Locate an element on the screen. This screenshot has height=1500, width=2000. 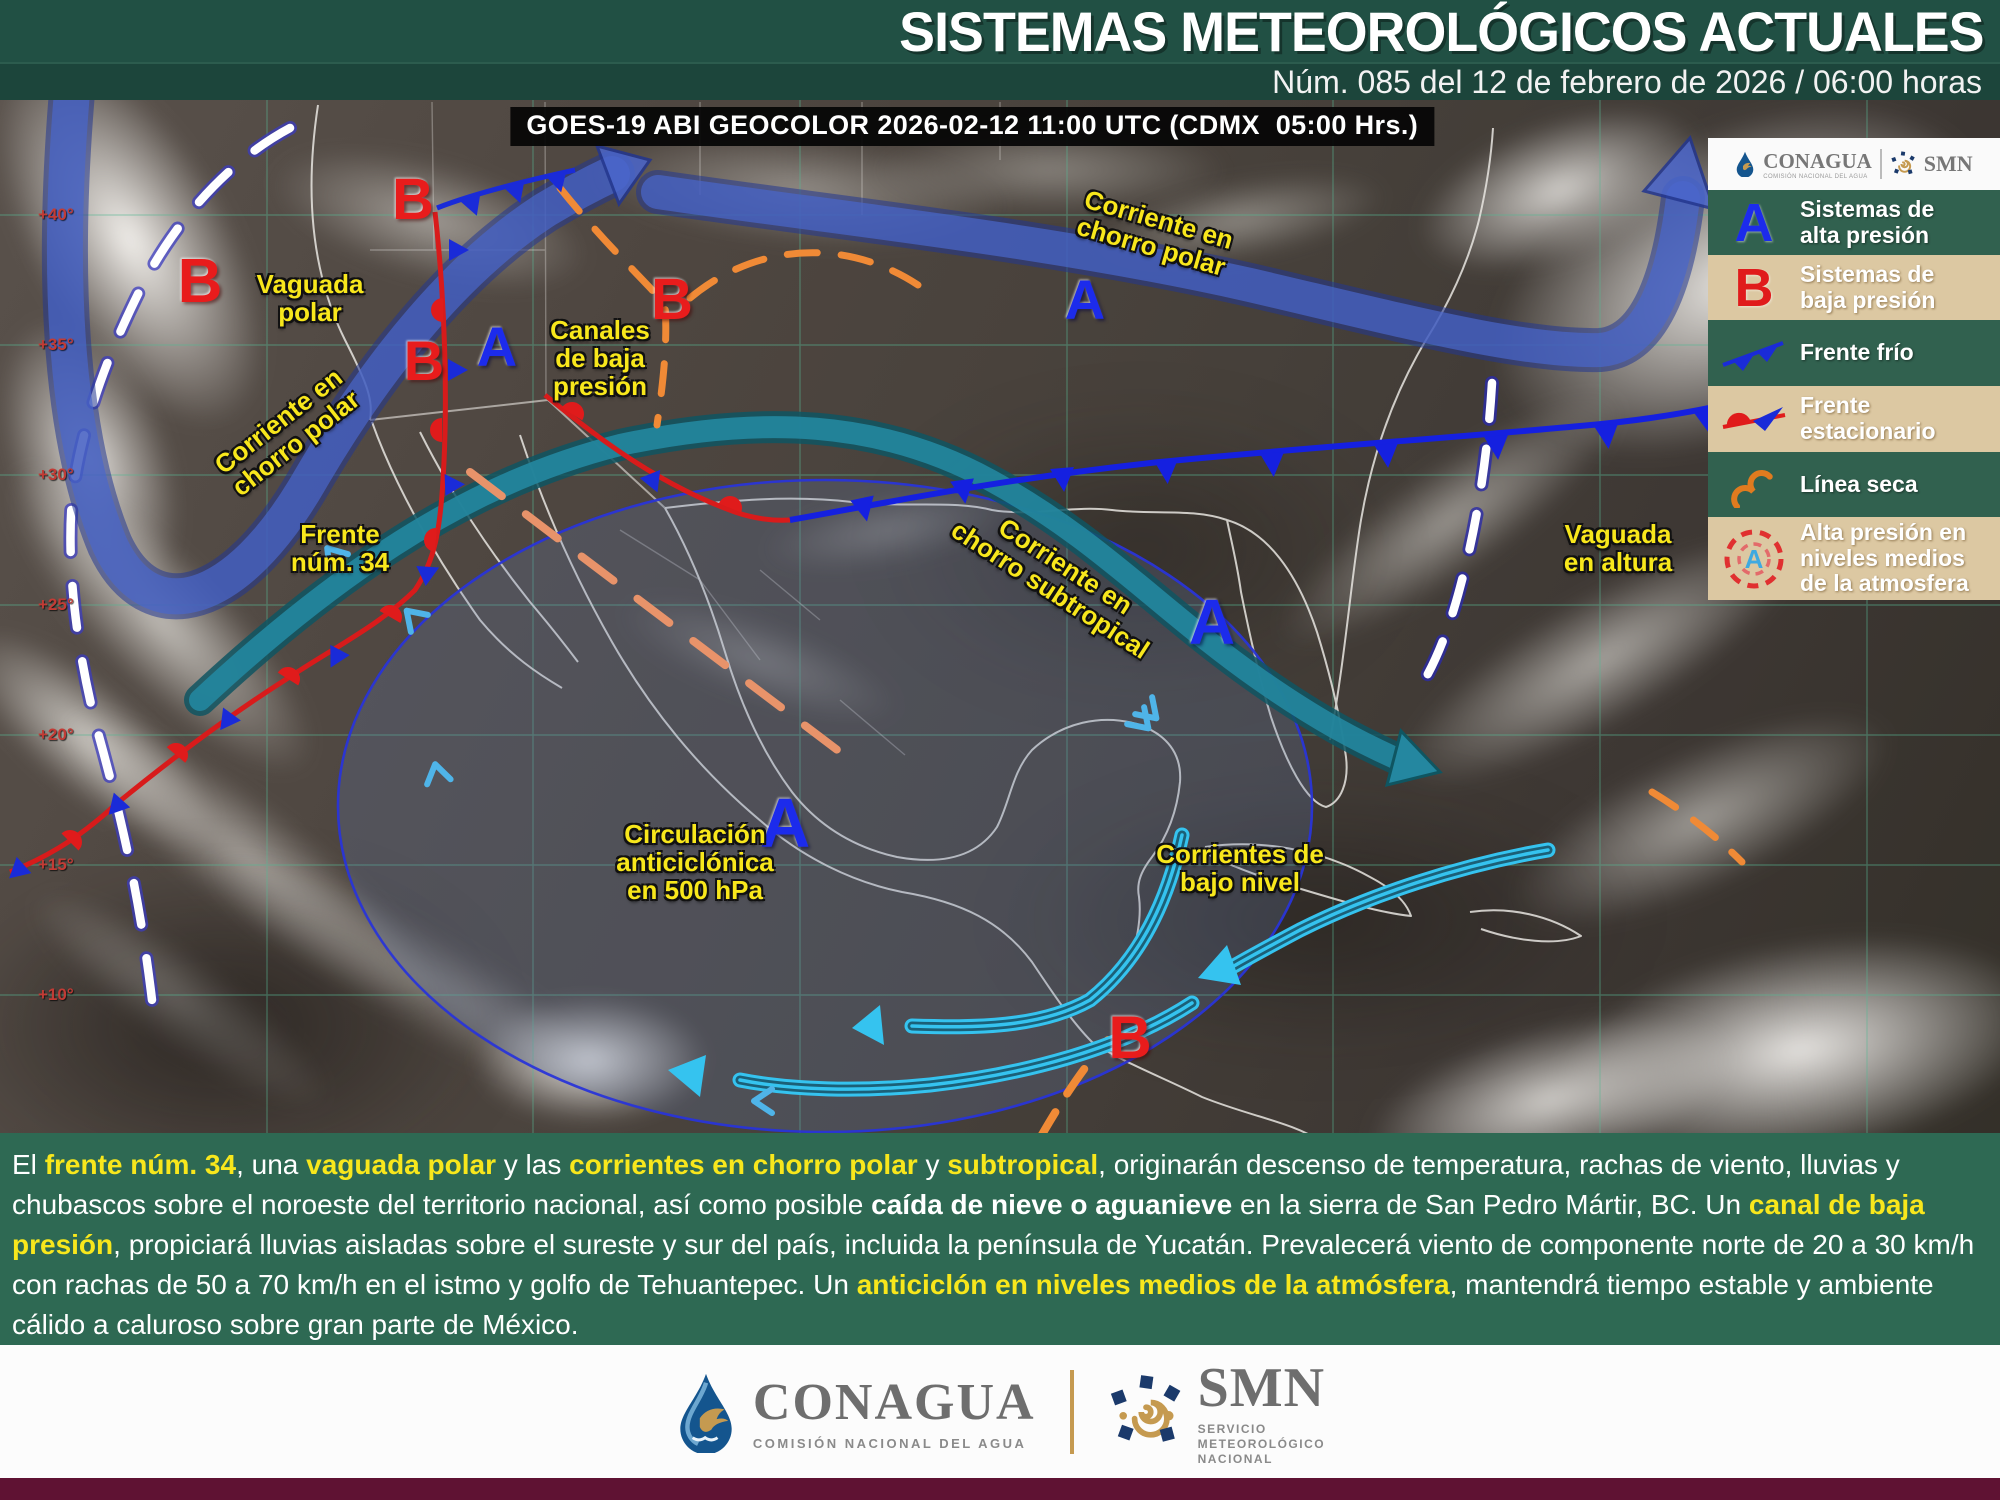
legend-row-label: Frente frío is located at coordinates (1857, 352).